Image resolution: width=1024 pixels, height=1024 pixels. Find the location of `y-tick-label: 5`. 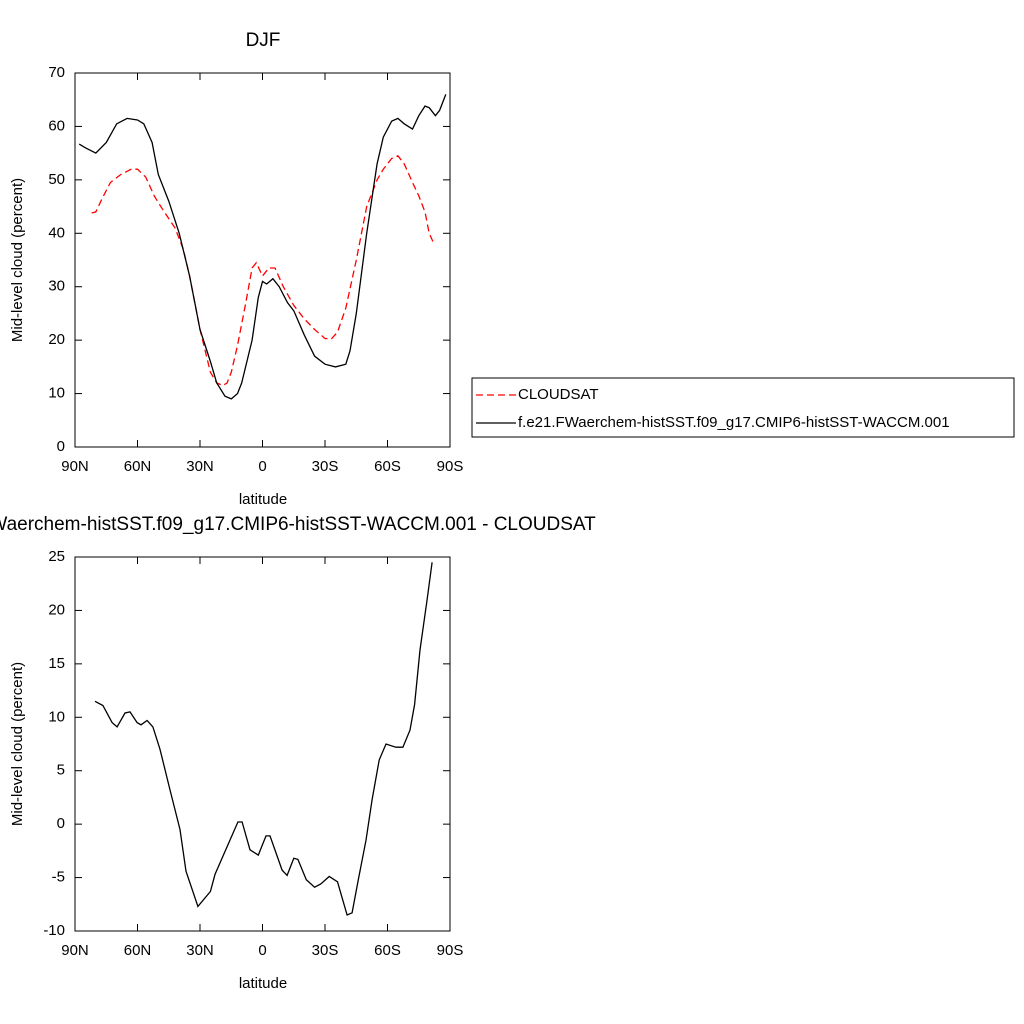

y-tick-label: 5 is located at coordinates (61, 770).